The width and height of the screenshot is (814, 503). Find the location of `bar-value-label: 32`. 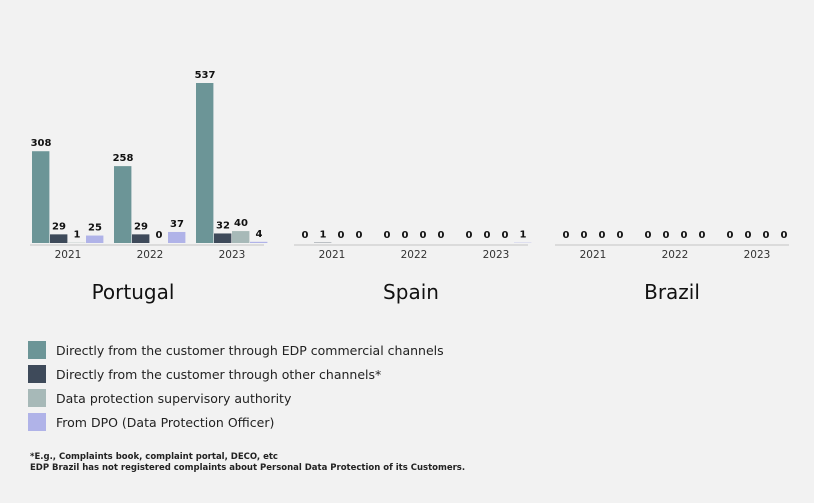

bar-value-label: 32 is located at coordinates (223, 225).